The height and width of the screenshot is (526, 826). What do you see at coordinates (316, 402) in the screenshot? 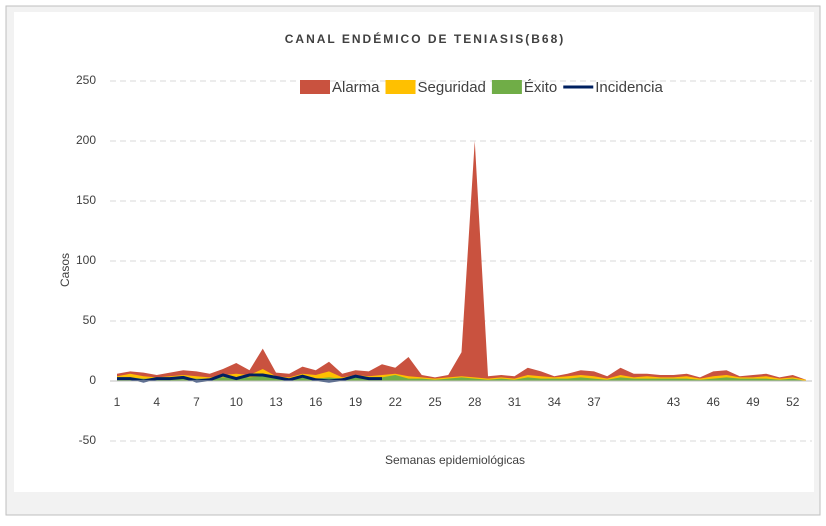
I see `x-tick-label: 16` at bounding box center [316, 402].